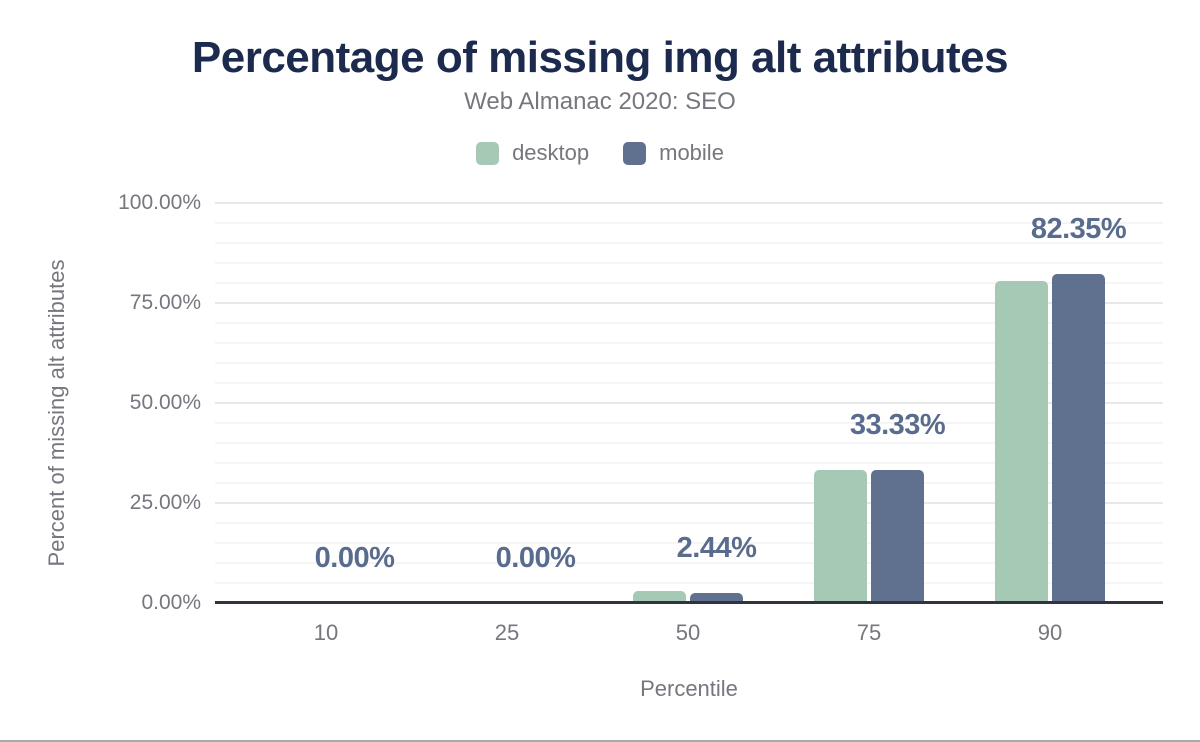 This screenshot has height=742, width=1200. Describe the element at coordinates (600, 101) in the screenshot. I see `chart-subtitle: Web Almanac 2020: SEO` at that location.